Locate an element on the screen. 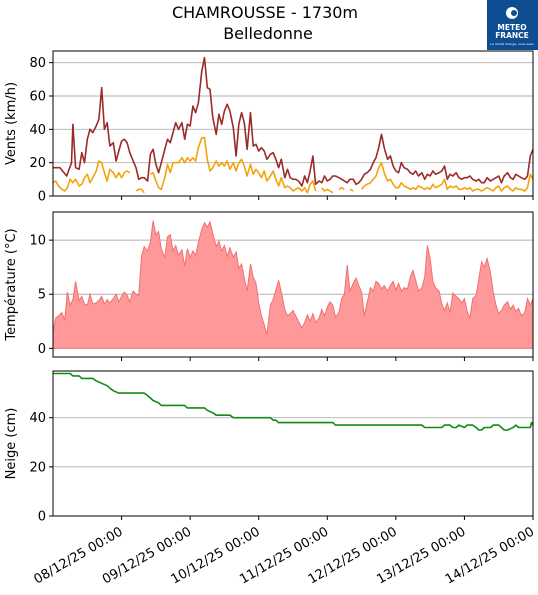 This screenshot has width=538, height=595. y-axis-label: Vents (km/h) is located at coordinates (11, 123).